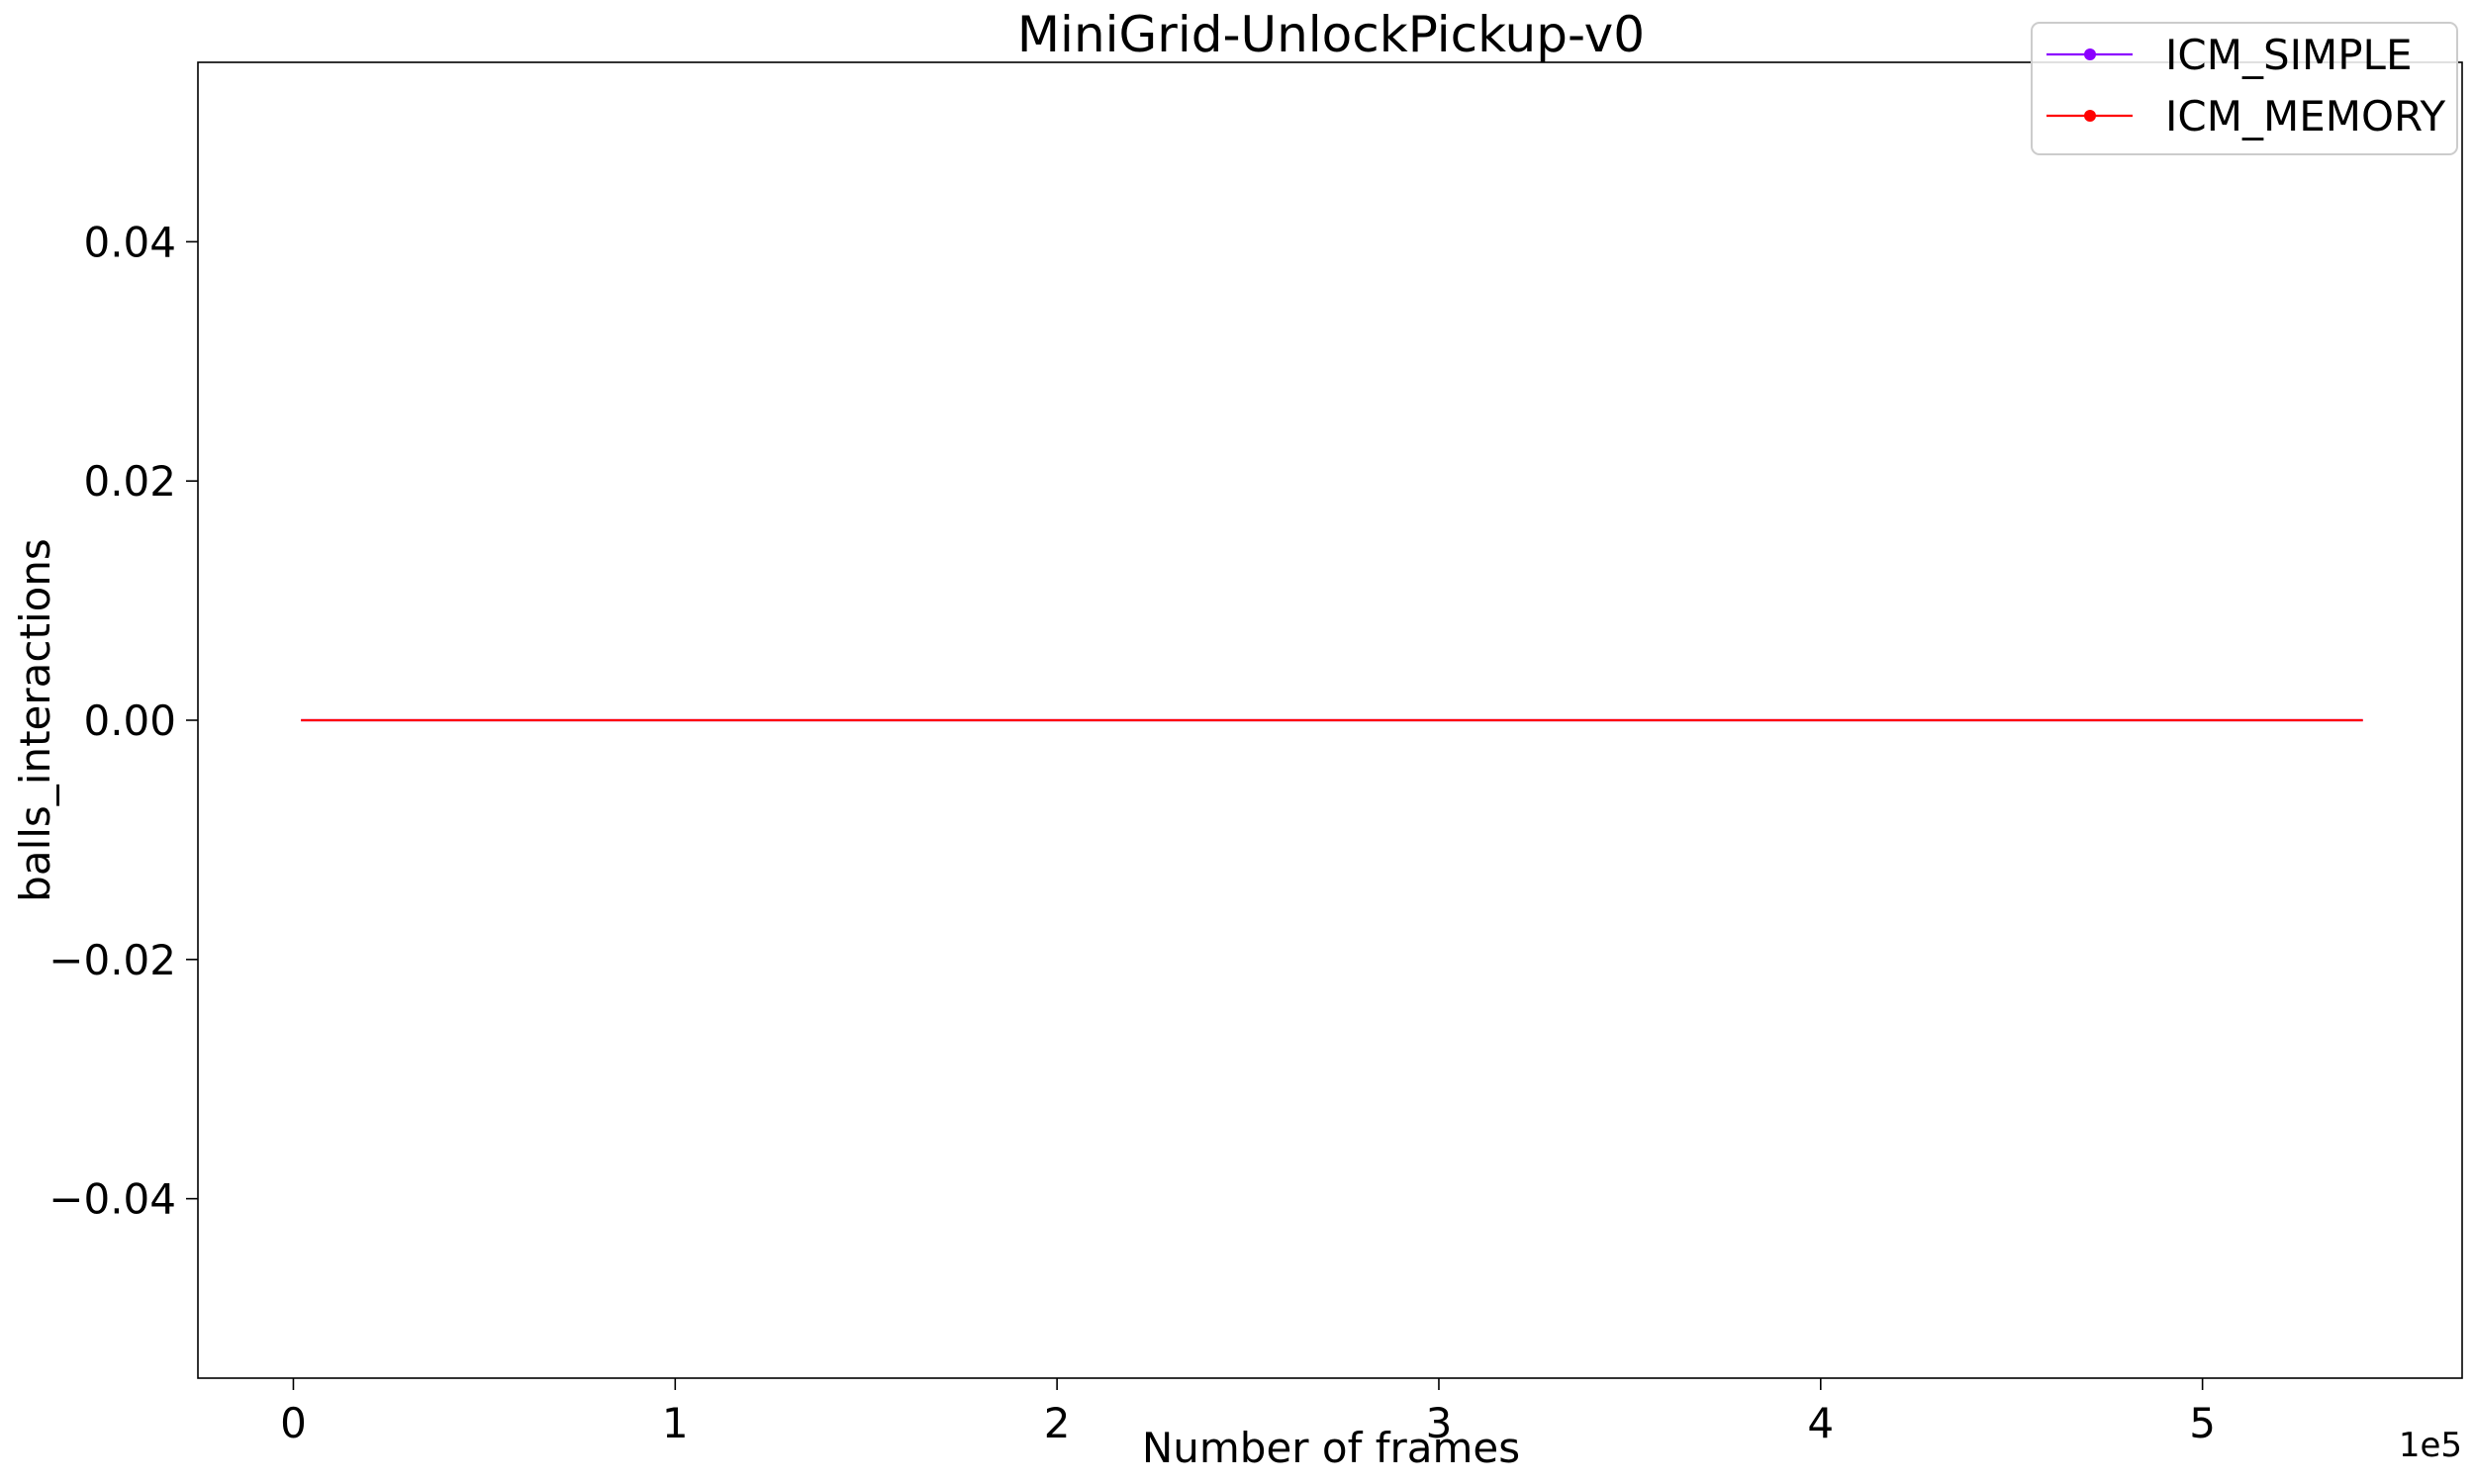 The height and width of the screenshot is (1484, 2474). I want to click on legend-label: ICM_SIMPLE, so click(2289, 55).